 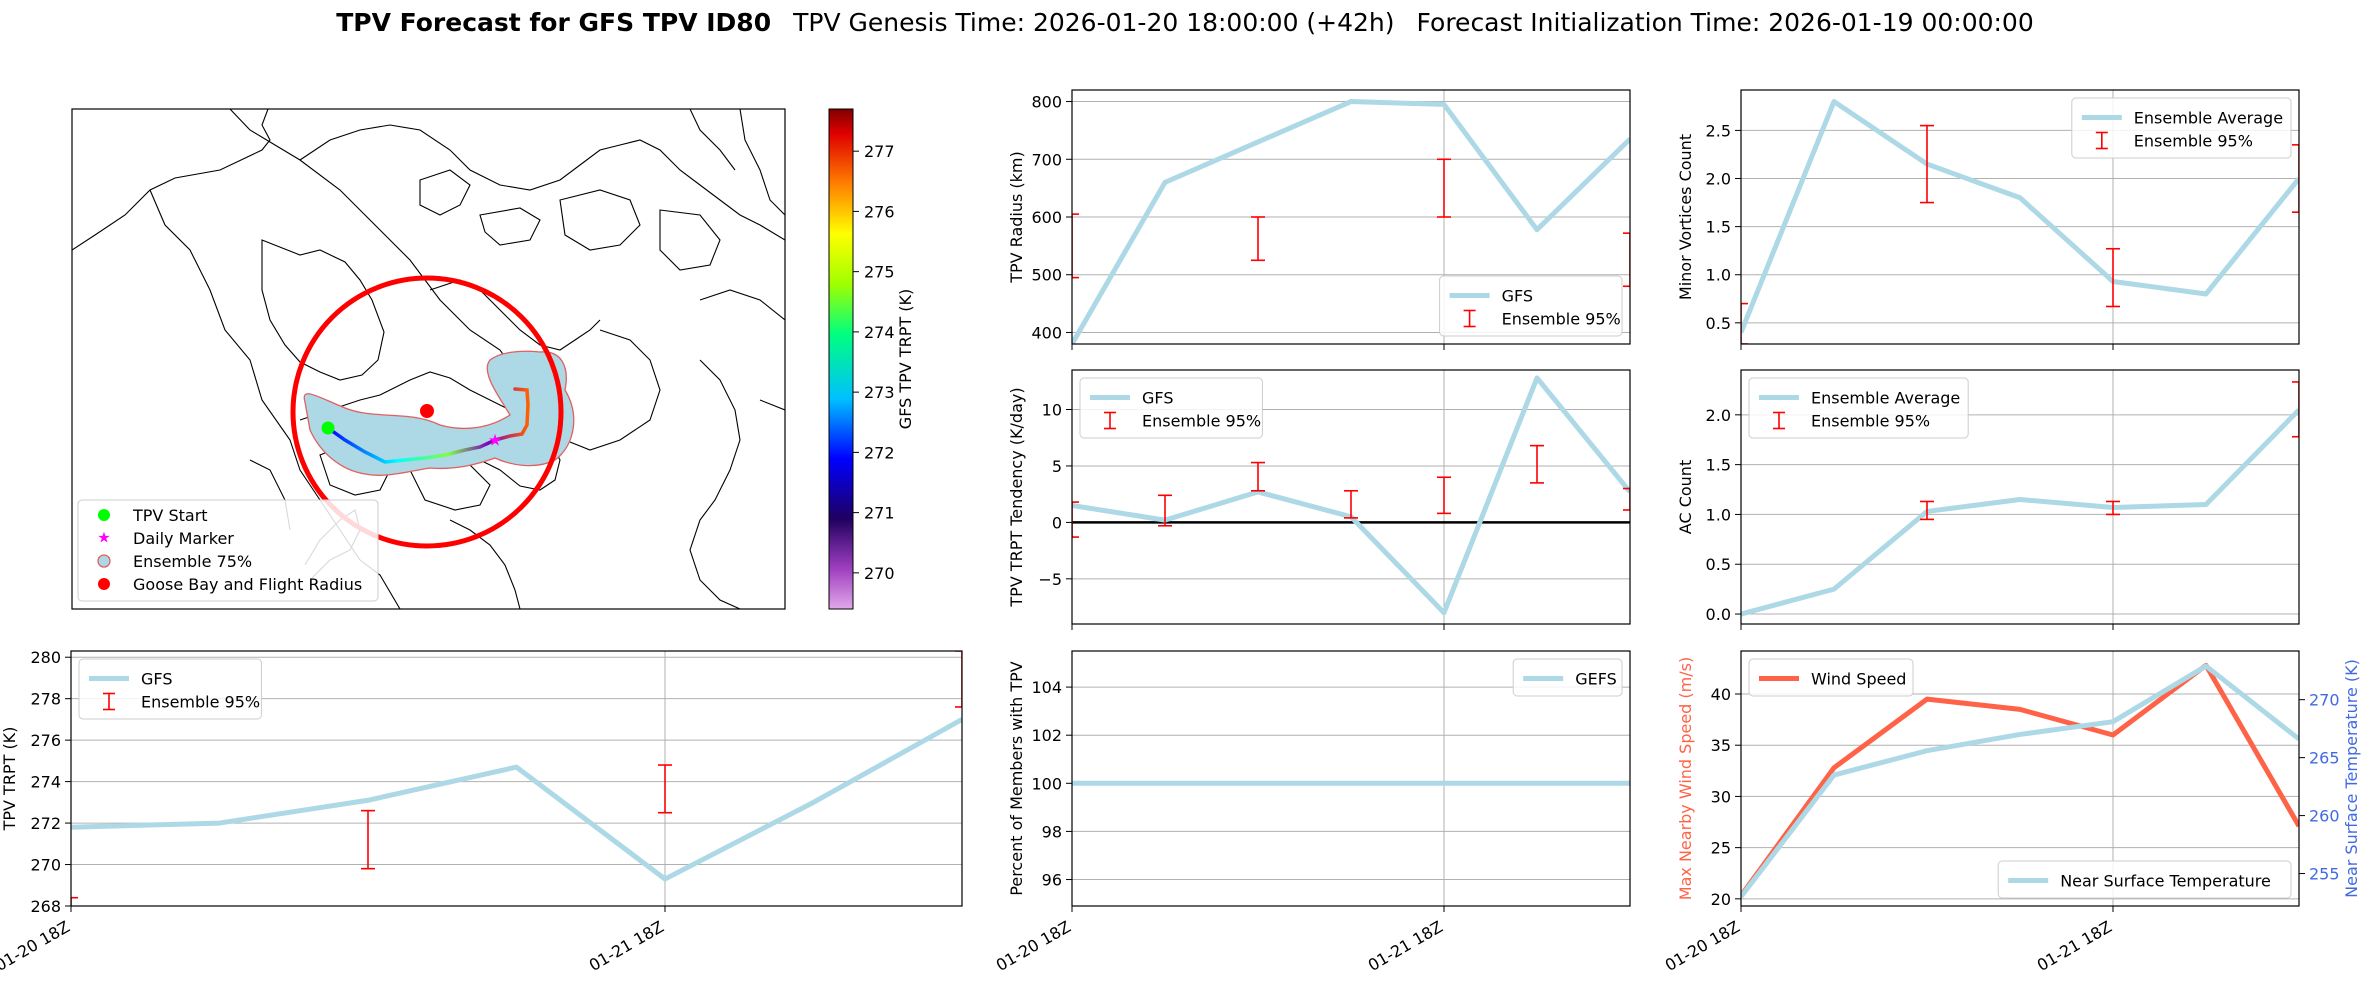 I want to click on legend-goose-bay: Goose Bay and Flight Radius, so click(x=247, y=584).